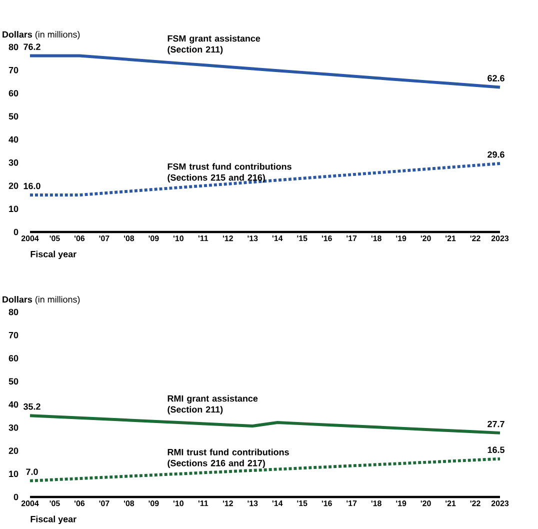 The image size is (538, 529). Describe the element at coordinates (214, 44) in the screenshot. I see `series-label: FSM grant assistance (Section 211)` at that location.